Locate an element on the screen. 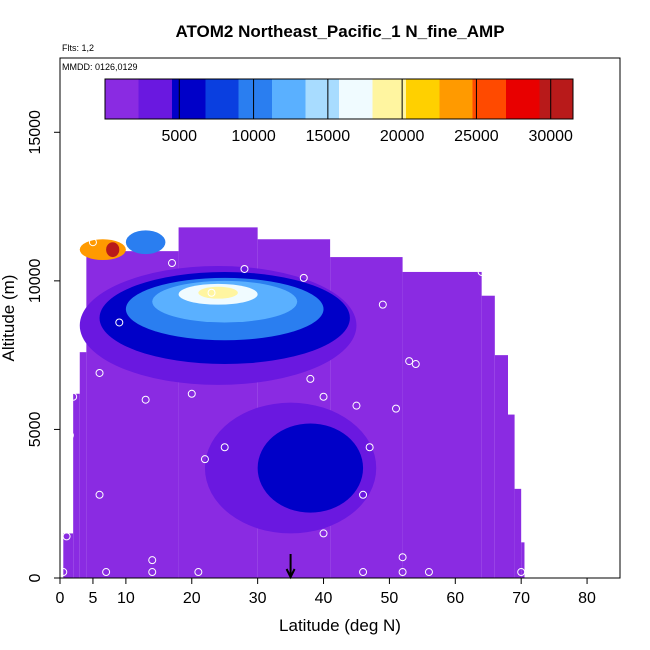 The image size is (650, 650). colorbar-tick-label: 20000 is located at coordinates (402, 136).